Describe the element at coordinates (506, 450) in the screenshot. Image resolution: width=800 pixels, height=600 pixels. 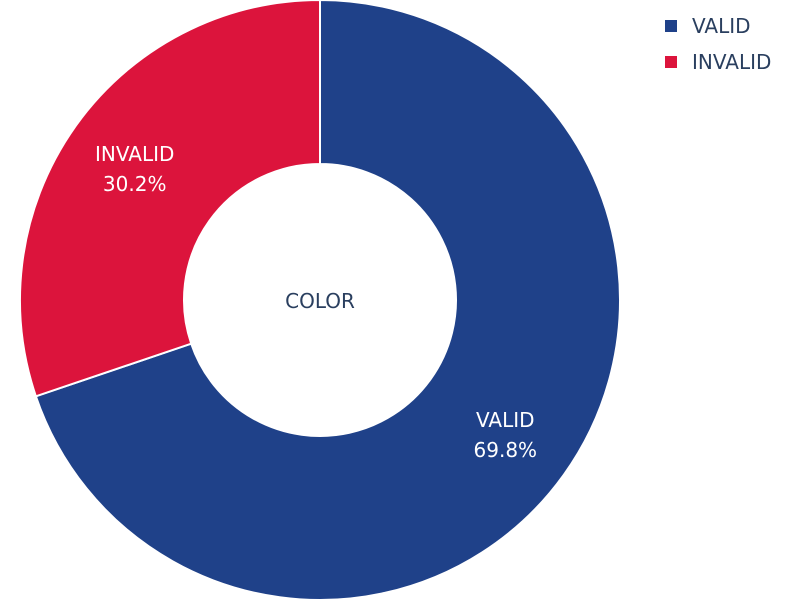
I see `slice-label-percent: 69.8%` at that location.